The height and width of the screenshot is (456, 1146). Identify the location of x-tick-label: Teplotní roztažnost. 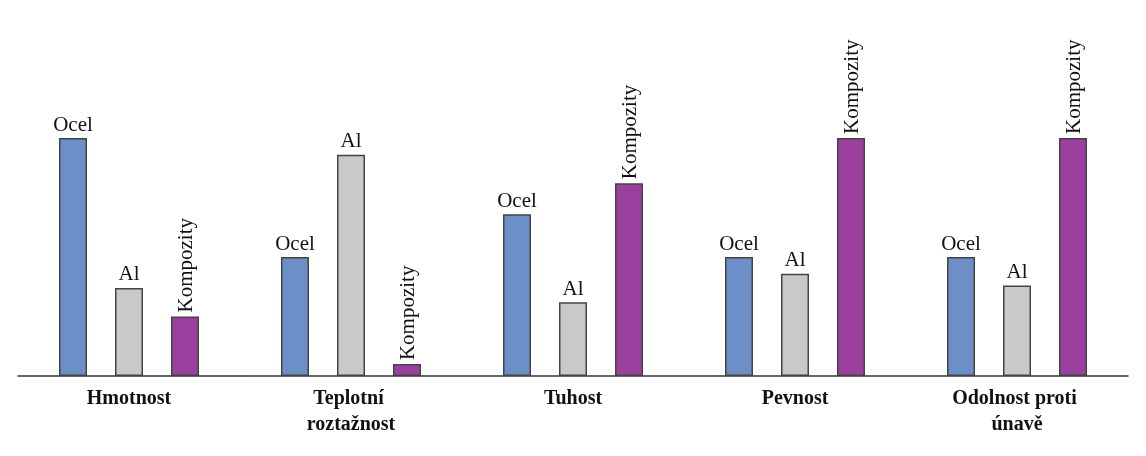
(351, 410).